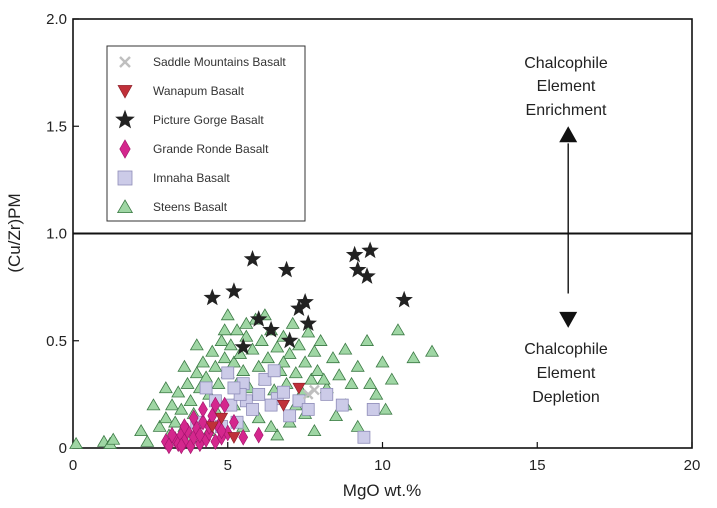 This screenshot has width=717, height=508. I want to click on x-tick-label: 5, so click(228, 465).